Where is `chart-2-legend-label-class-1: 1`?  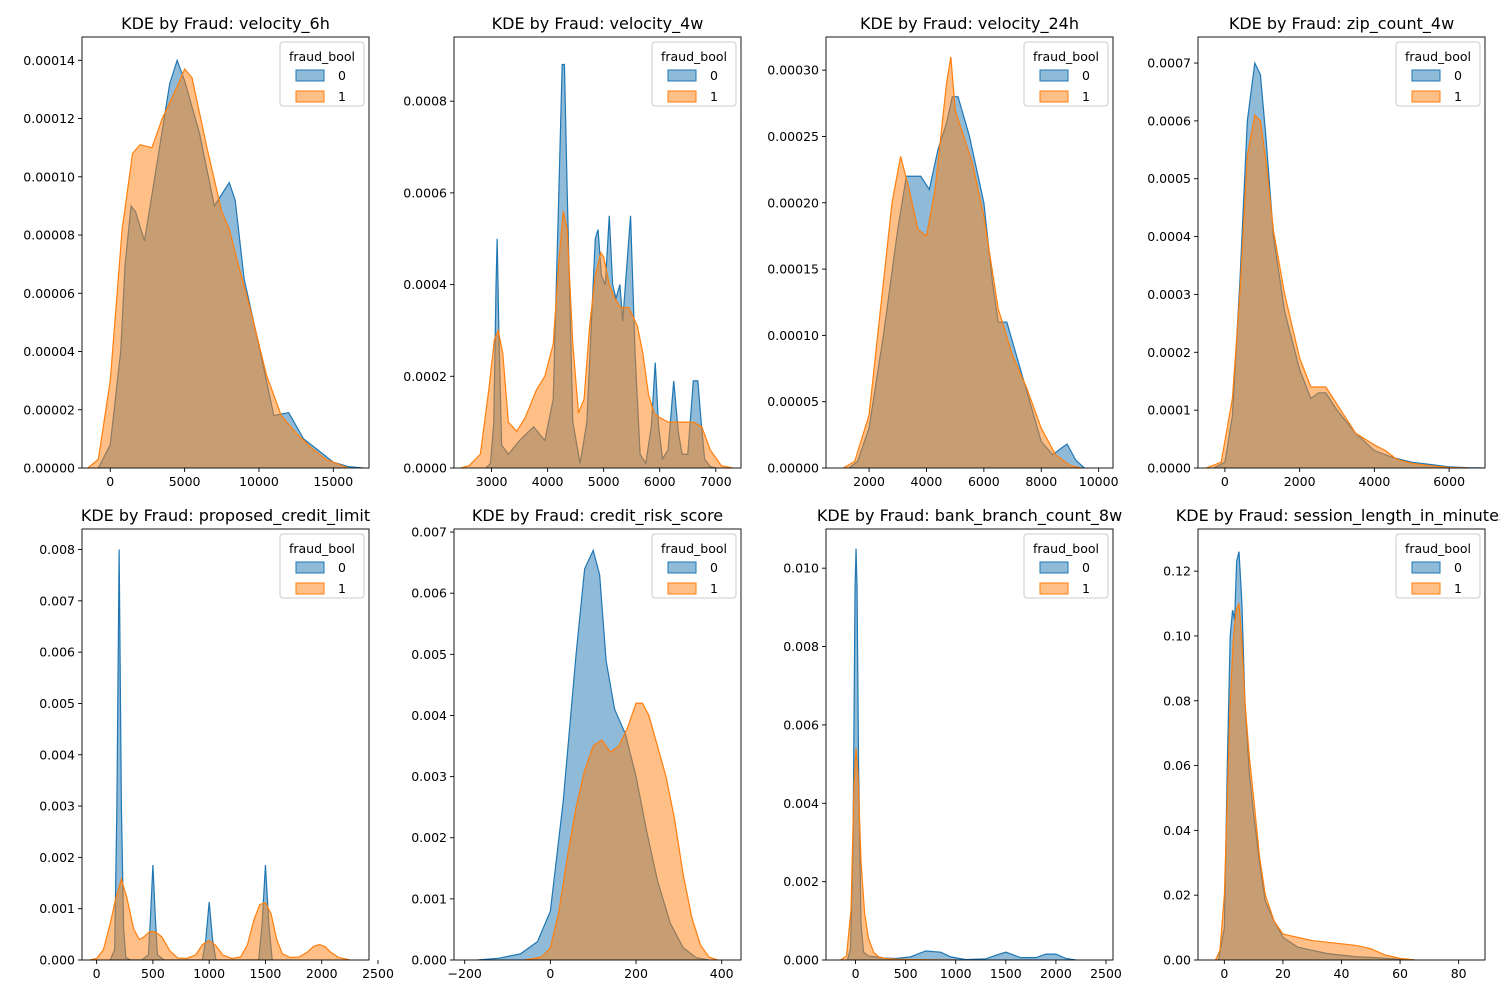
chart-2-legend-label-class-1: 1 is located at coordinates (714, 96).